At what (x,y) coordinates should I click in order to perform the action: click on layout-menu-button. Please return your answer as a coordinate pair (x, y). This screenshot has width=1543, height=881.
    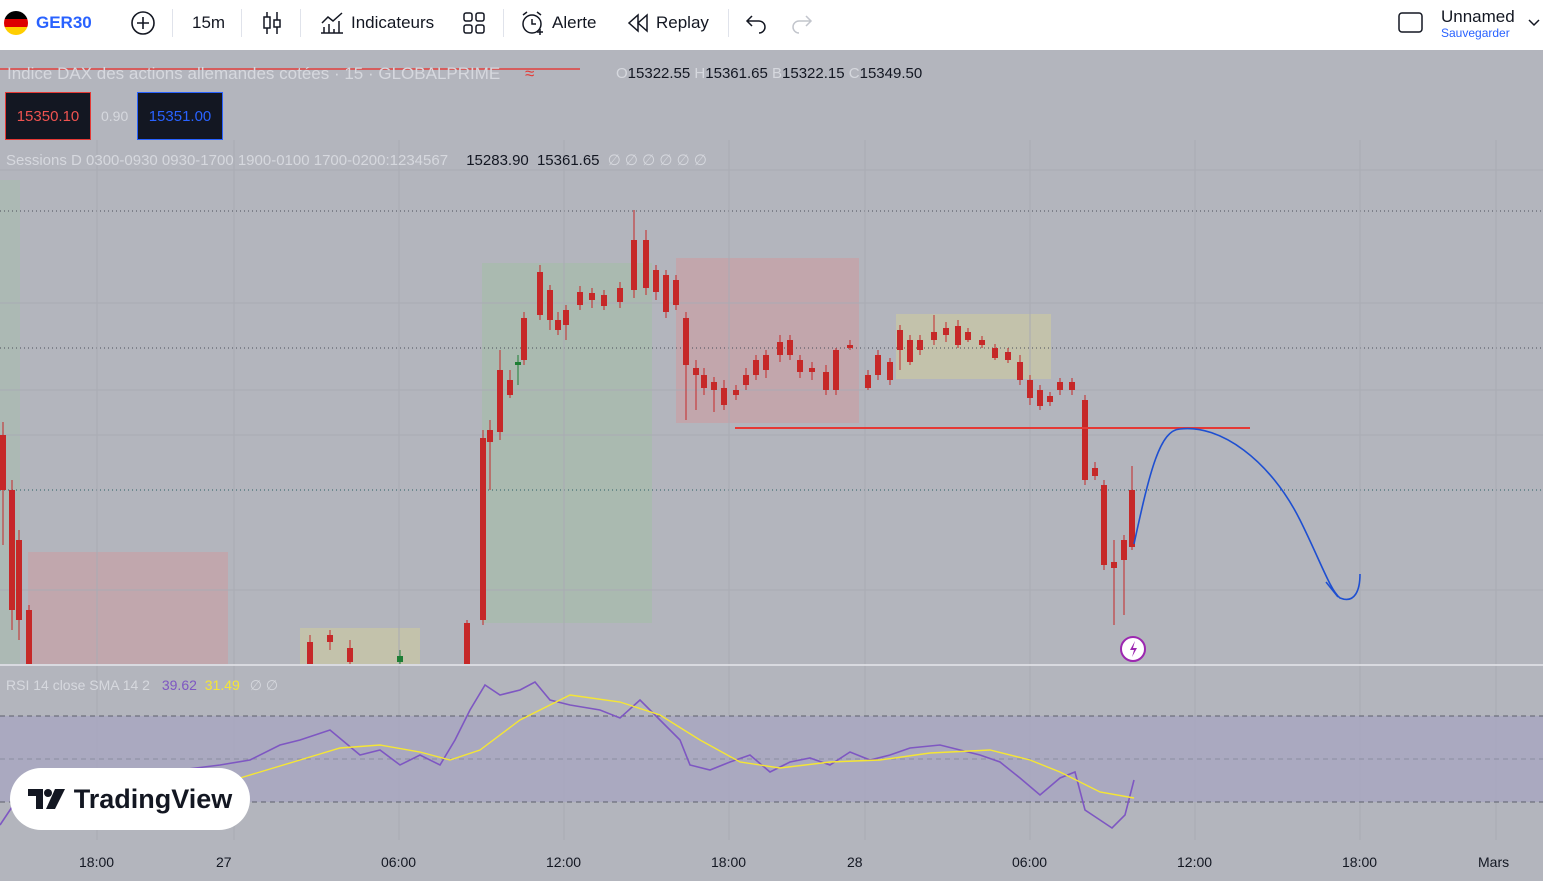
    Looking at the image, I should click on (1534, 23).